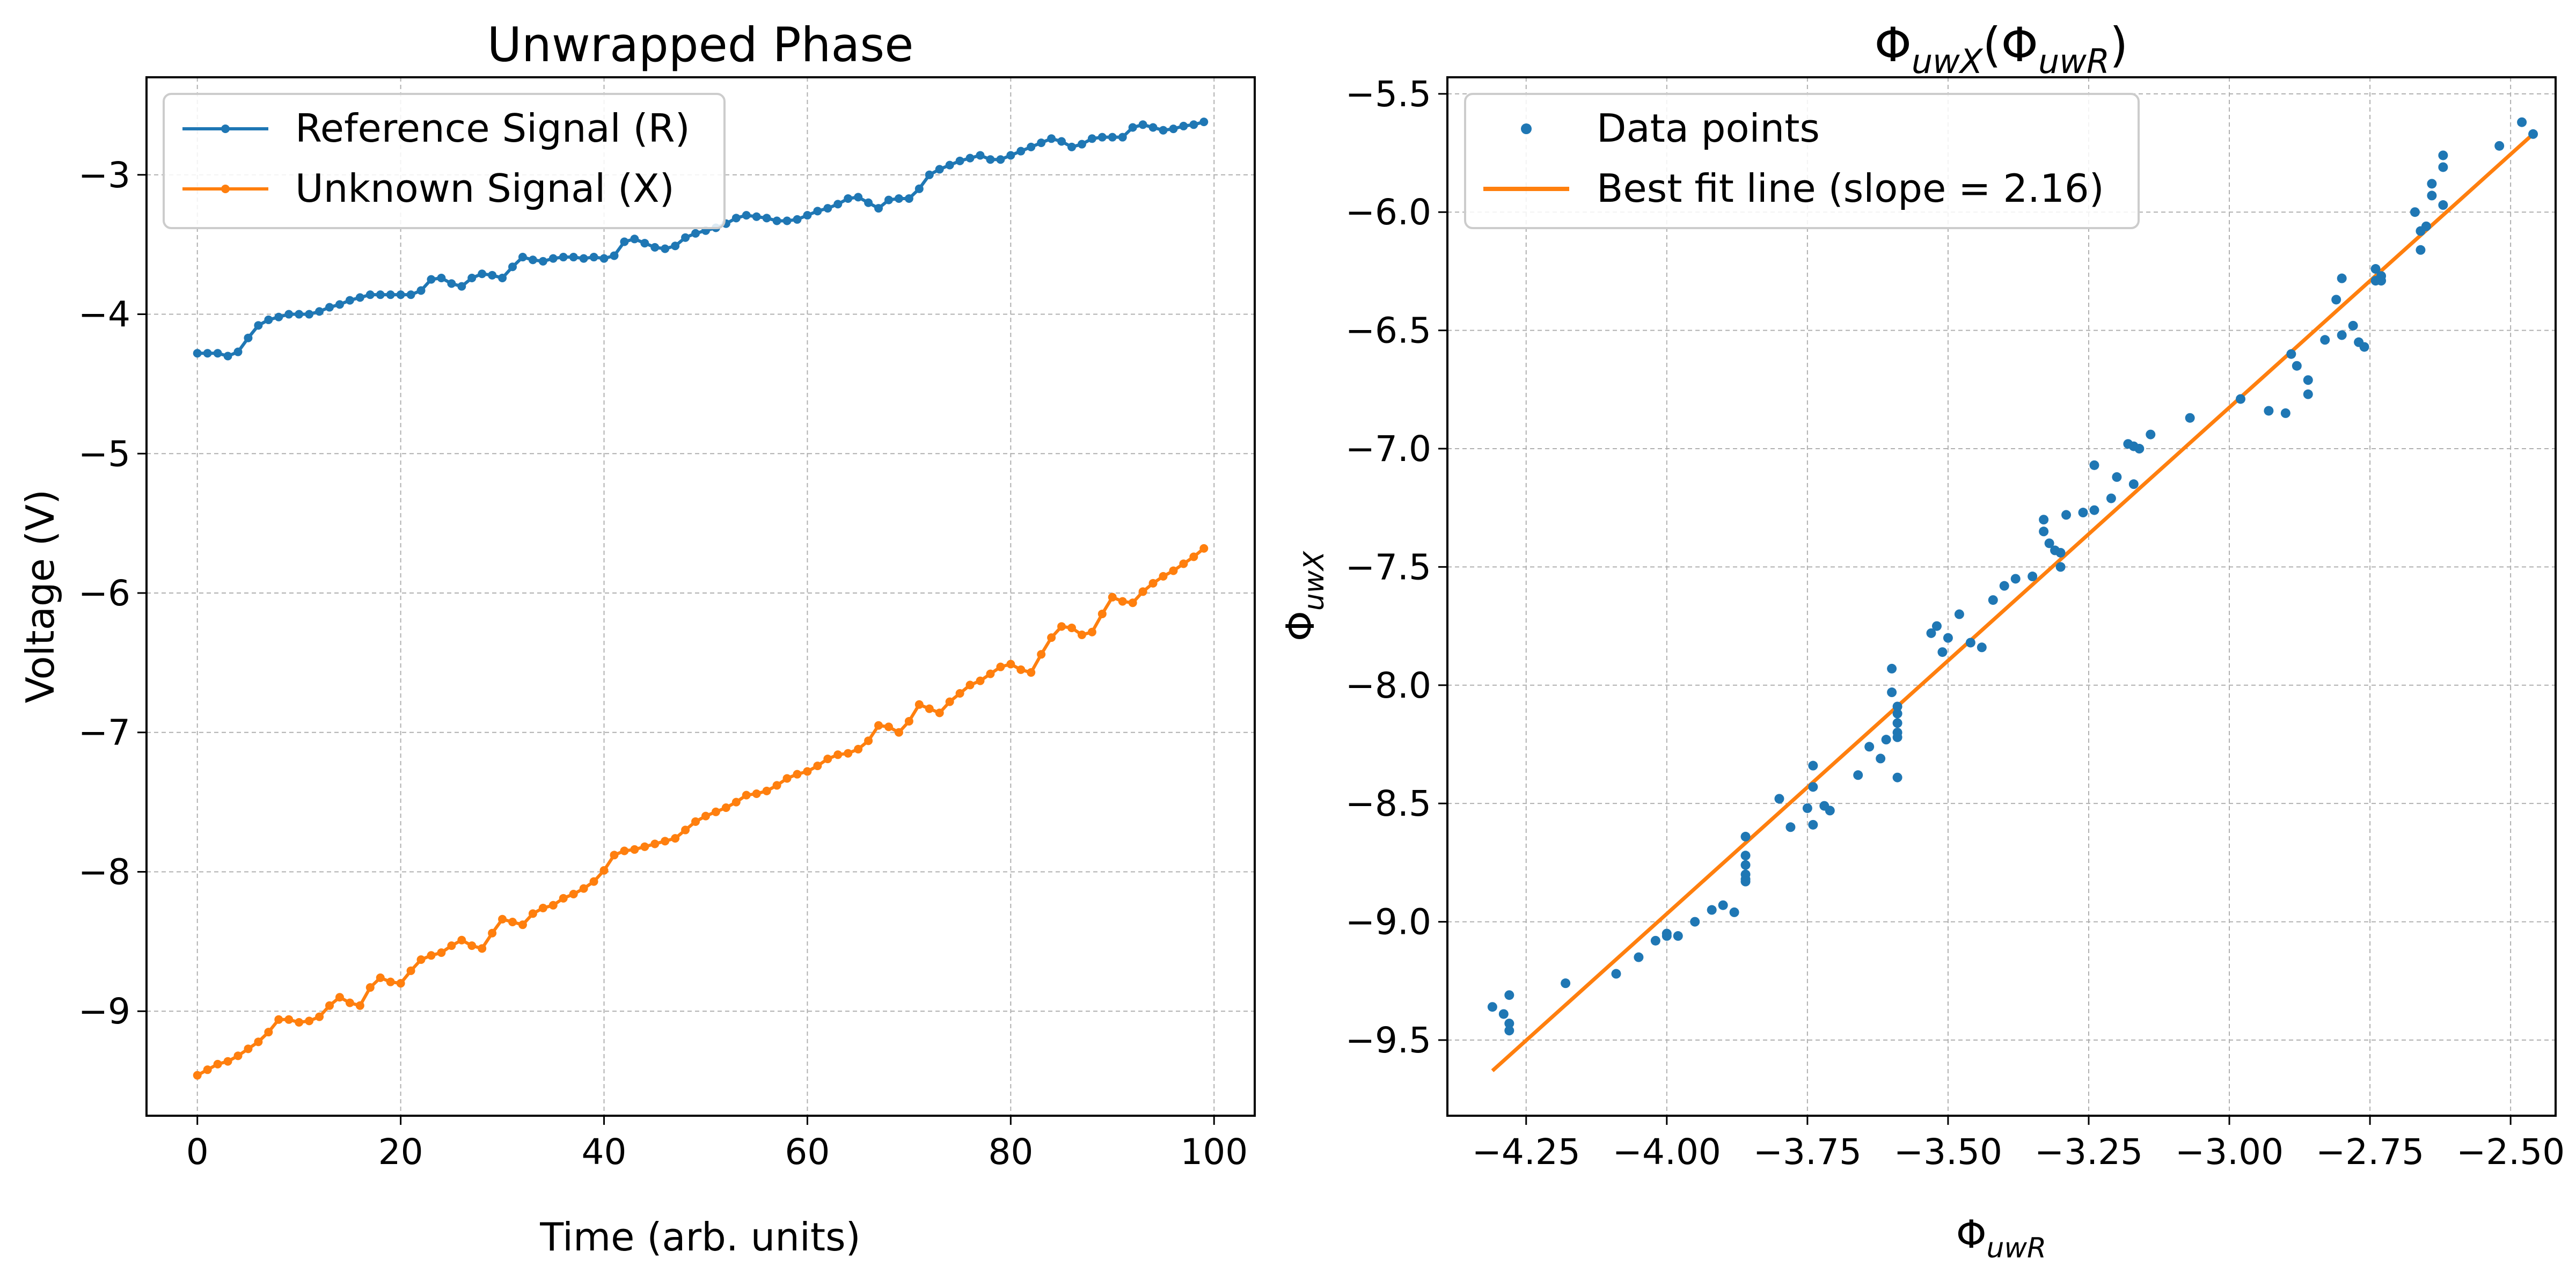 The height and width of the screenshot is (1288, 2576). I want to click on x-tick-label: −4.00, so click(1667, 1152).